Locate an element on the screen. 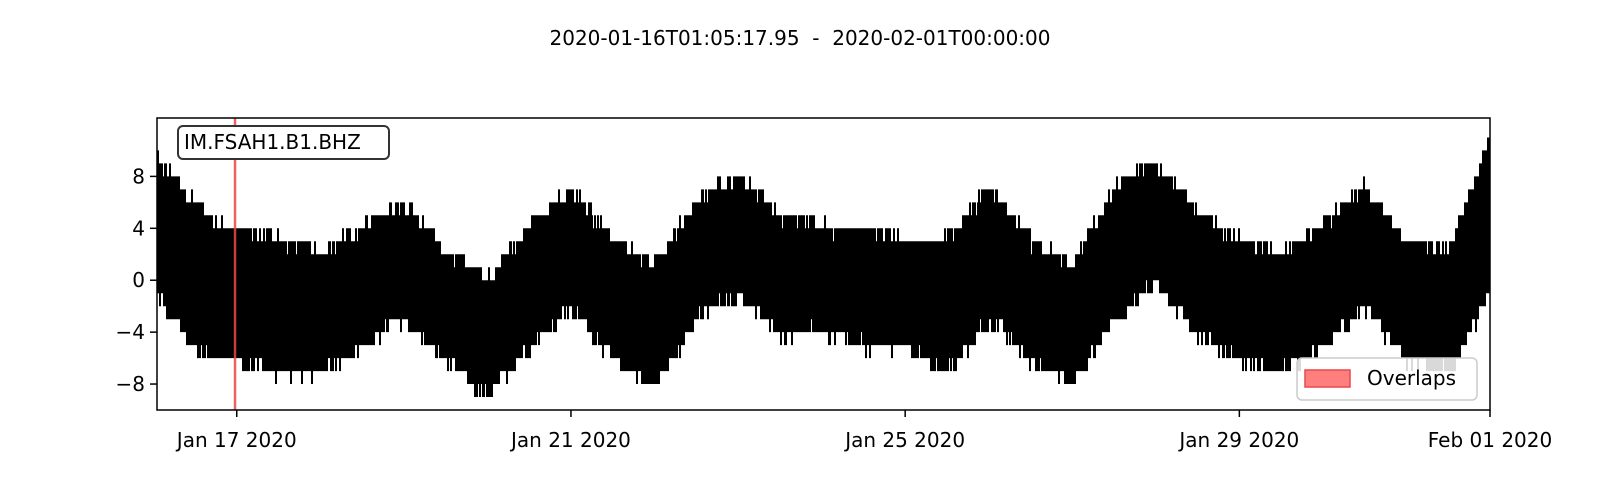 The image size is (1600, 500). x-tick-label: Feb 01 2020 is located at coordinates (1490, 440).